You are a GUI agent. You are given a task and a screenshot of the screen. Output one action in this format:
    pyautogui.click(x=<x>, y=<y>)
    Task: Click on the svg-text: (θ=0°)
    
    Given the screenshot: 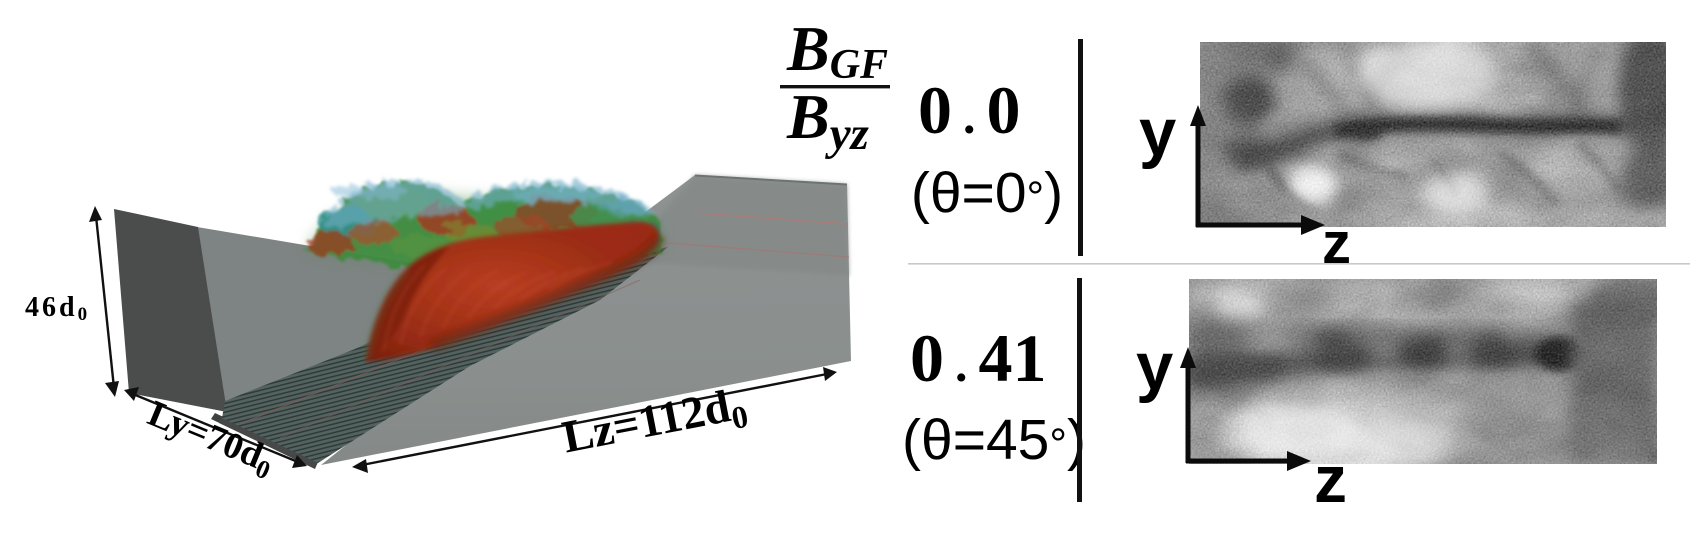 What is the action you would take?
    pyautogui.click(x=987, y=193)
    